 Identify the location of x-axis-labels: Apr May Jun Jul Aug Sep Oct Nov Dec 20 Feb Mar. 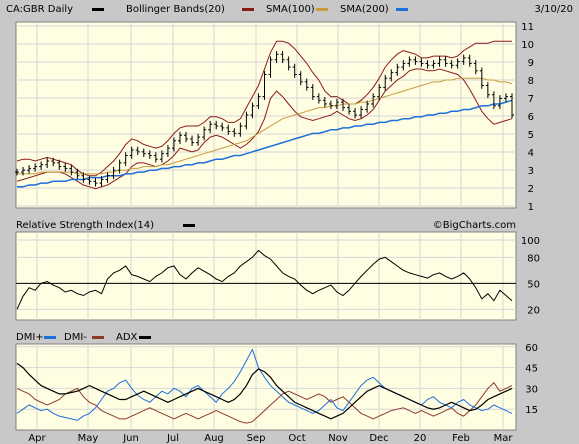
(270, 438).